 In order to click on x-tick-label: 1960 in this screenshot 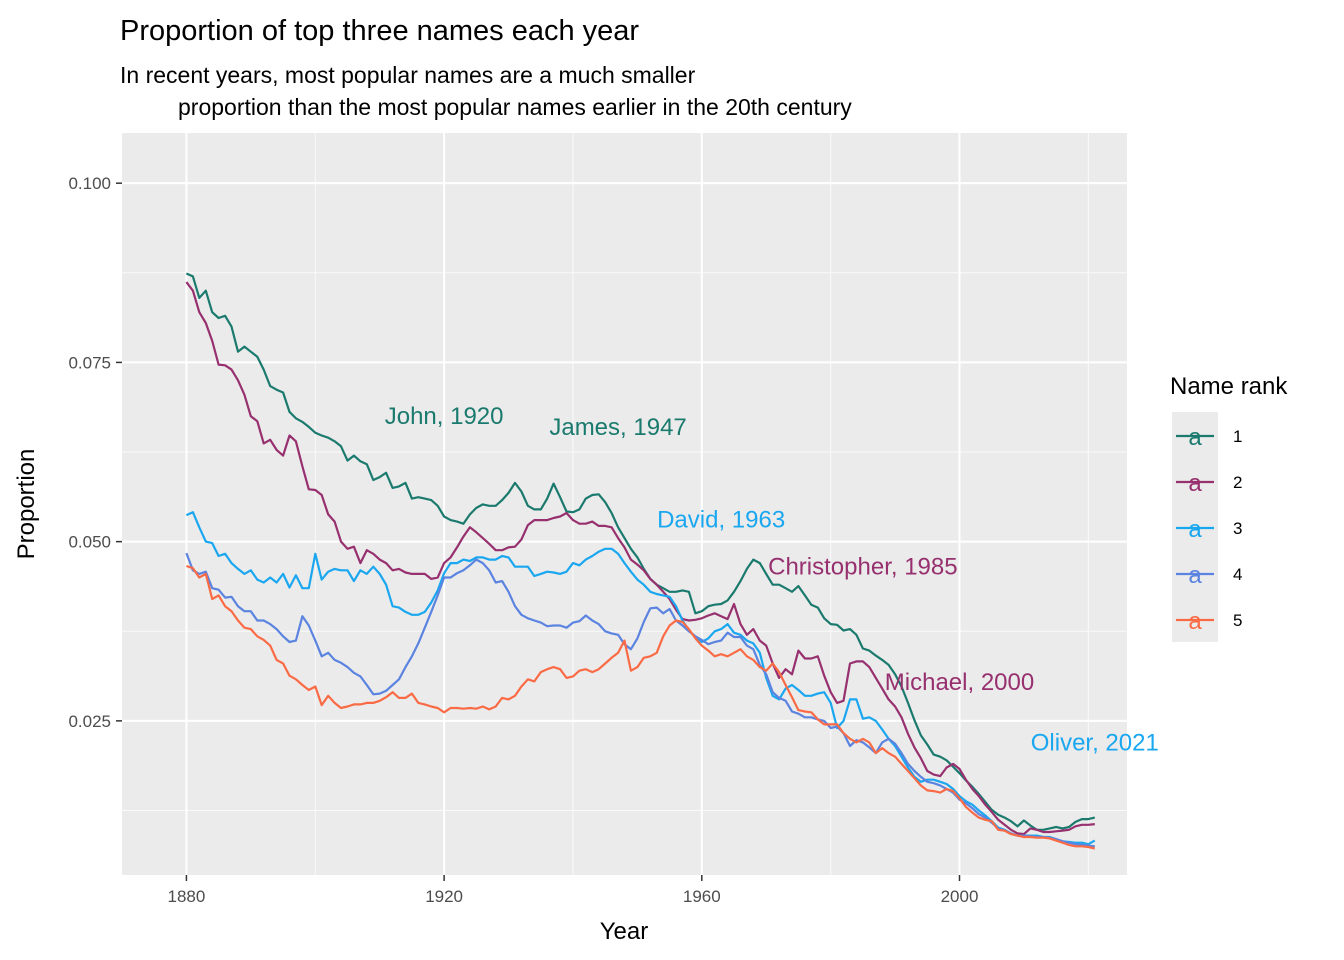, I will do `click(702, 896)`.